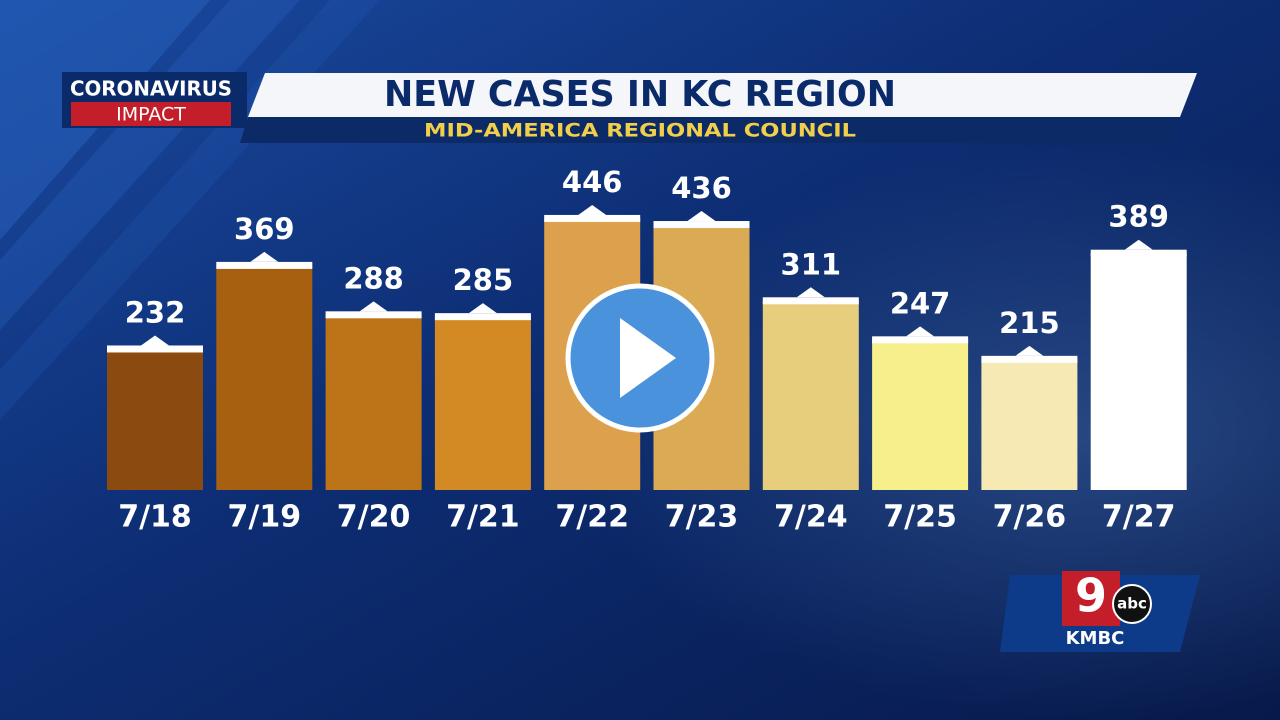  Describe the element at coordinates (374, 517) in the screenshot. I see `x-tick-label: 7/20` at that location.